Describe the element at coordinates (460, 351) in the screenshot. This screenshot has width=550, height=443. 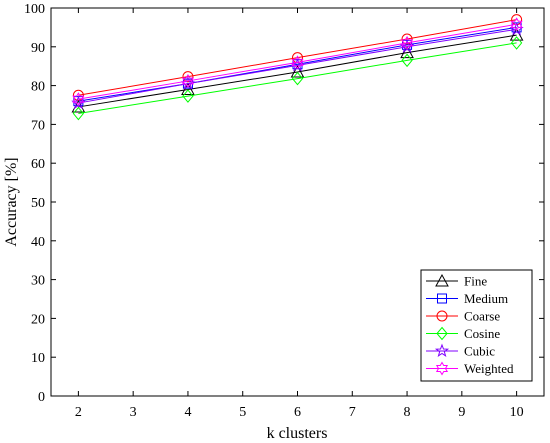
I see `legend-item: Cubic` at that location.